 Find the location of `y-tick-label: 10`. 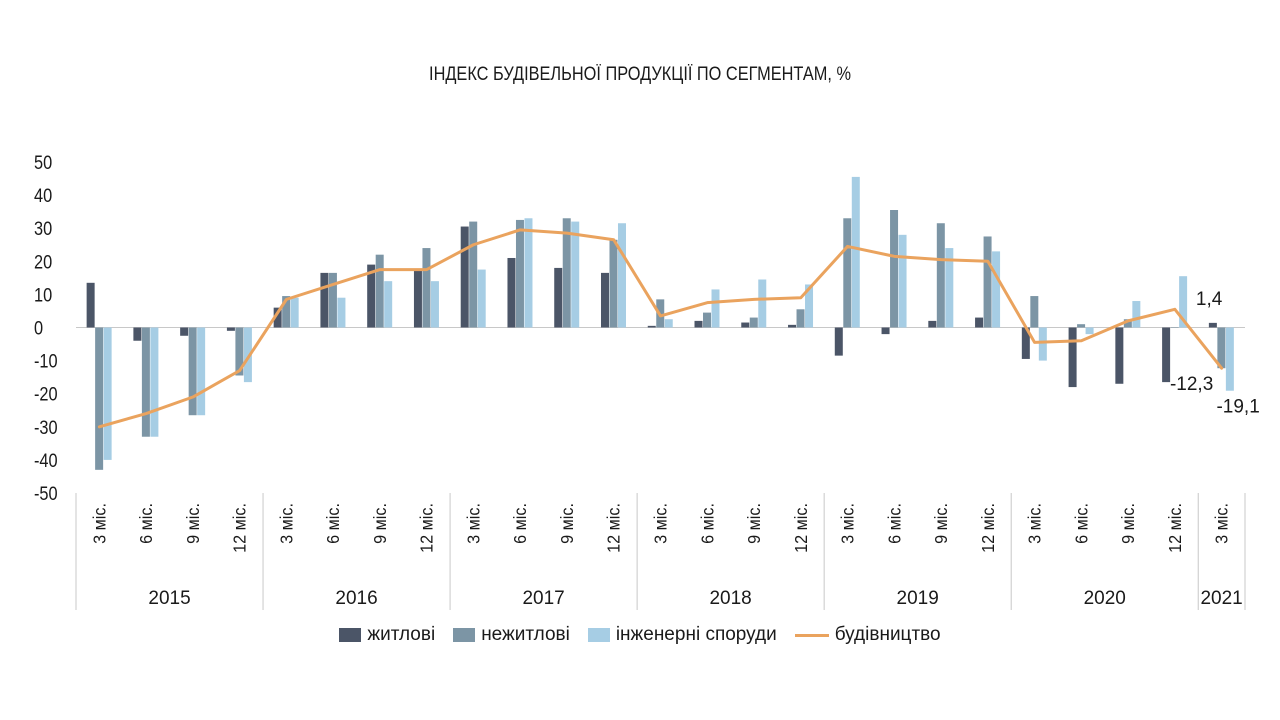

y-tick-label: 10 is located at coordinates (43, 294).